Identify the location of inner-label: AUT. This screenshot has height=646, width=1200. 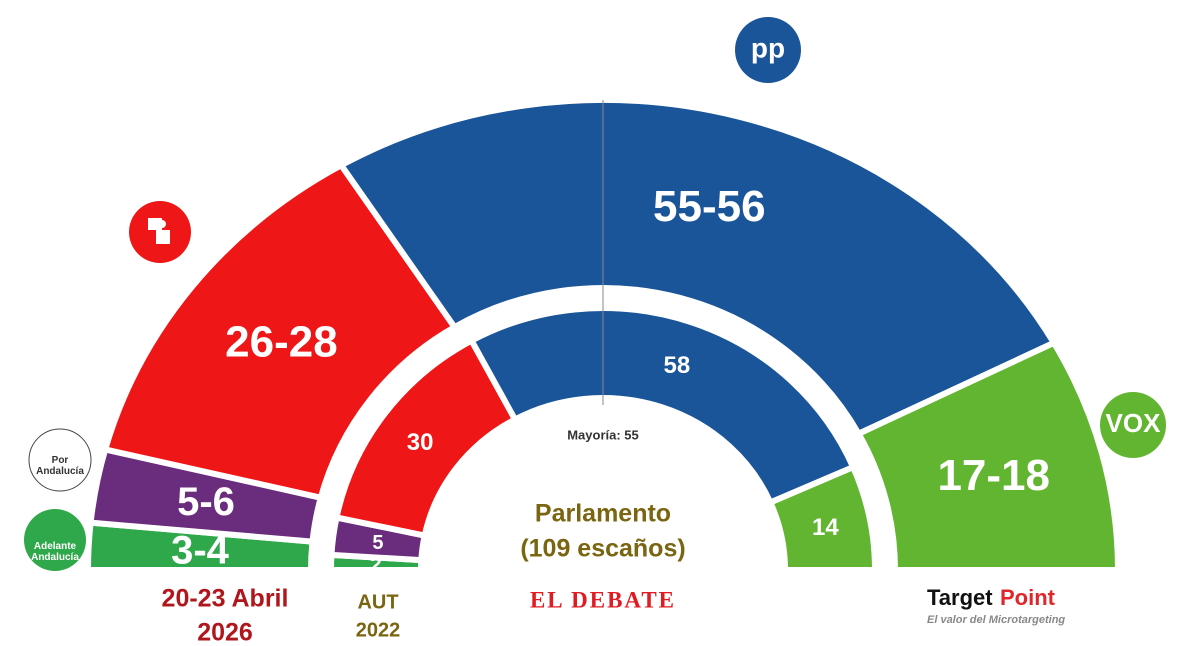
(377, 602).